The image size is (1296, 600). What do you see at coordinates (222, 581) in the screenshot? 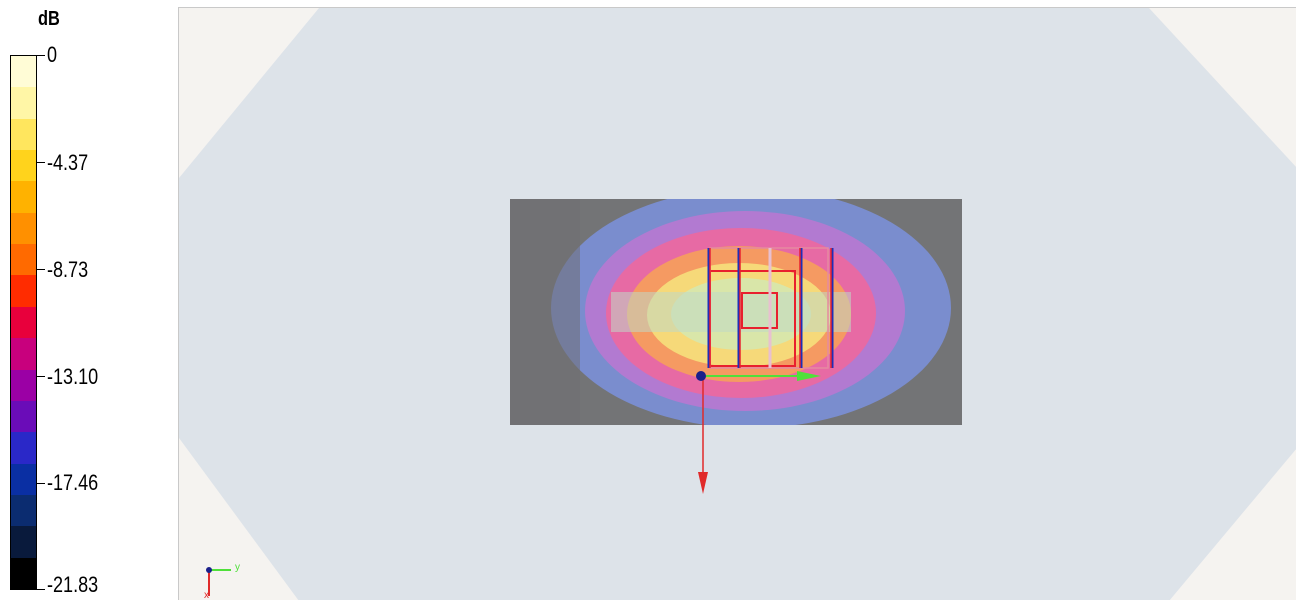
I see `orientation-triad: y x` at bounding box center [222, 581].